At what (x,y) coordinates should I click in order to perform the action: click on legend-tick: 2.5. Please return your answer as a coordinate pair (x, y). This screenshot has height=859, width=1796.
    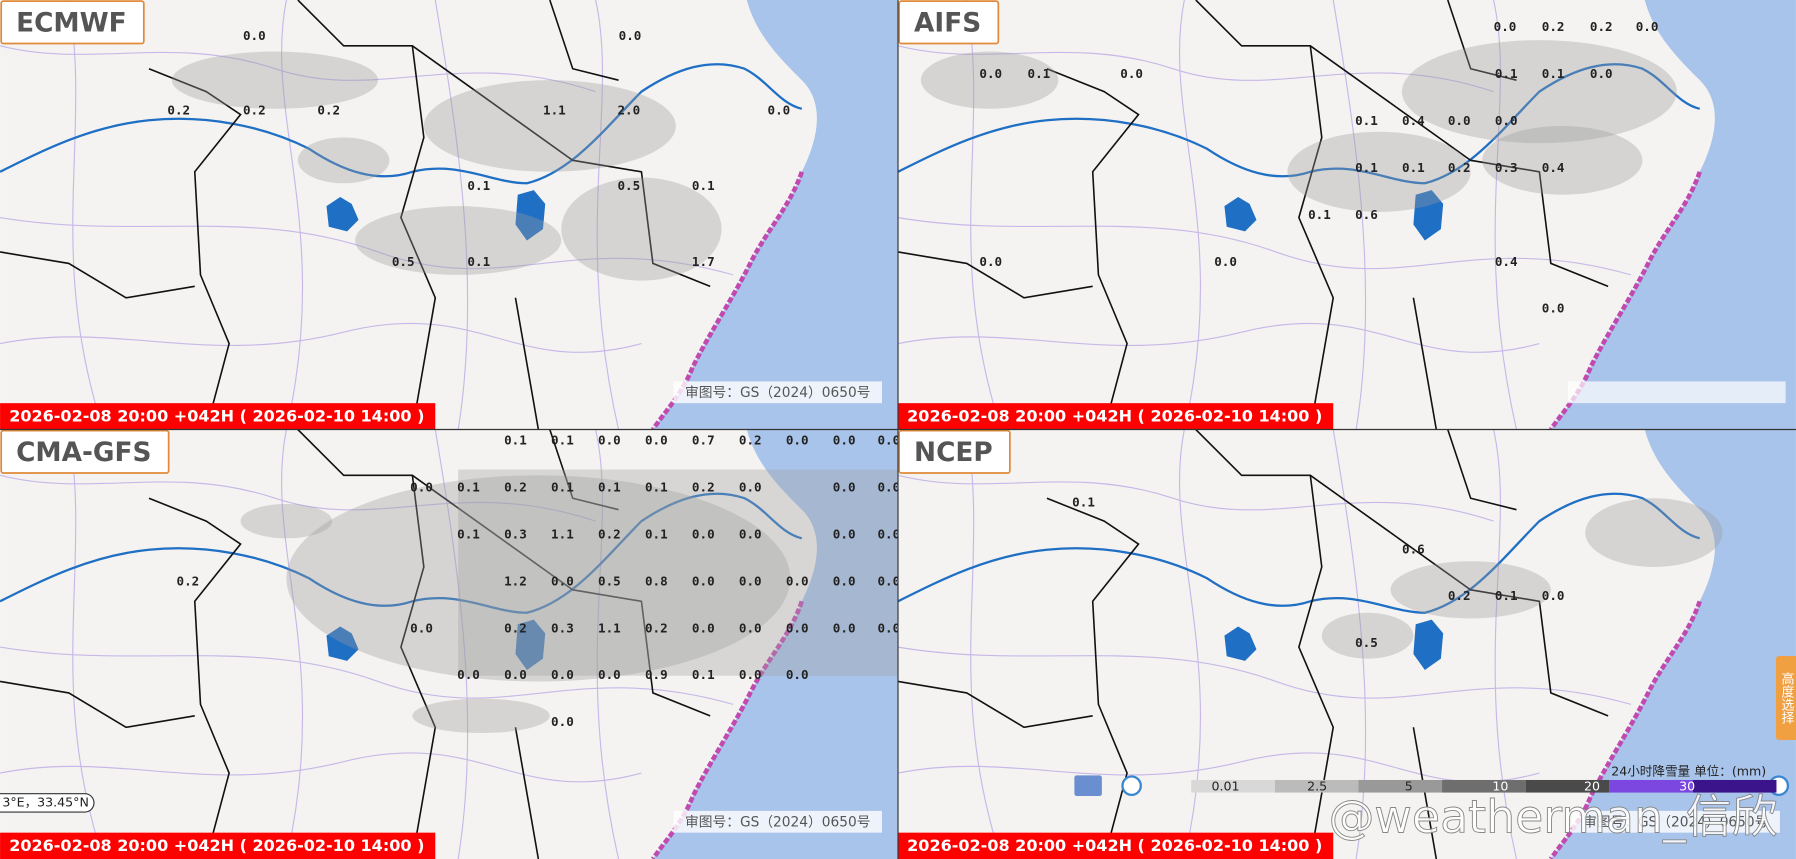
    Looking at the image, I should click on (1317, 785).